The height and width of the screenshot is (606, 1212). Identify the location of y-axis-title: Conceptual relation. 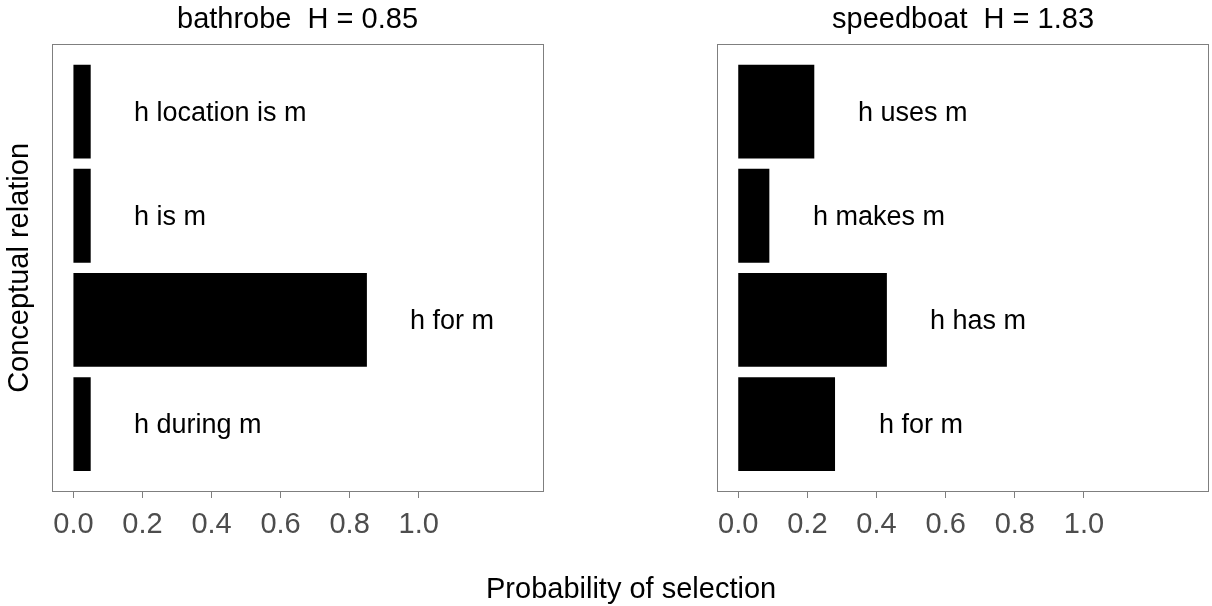
(18, 267).